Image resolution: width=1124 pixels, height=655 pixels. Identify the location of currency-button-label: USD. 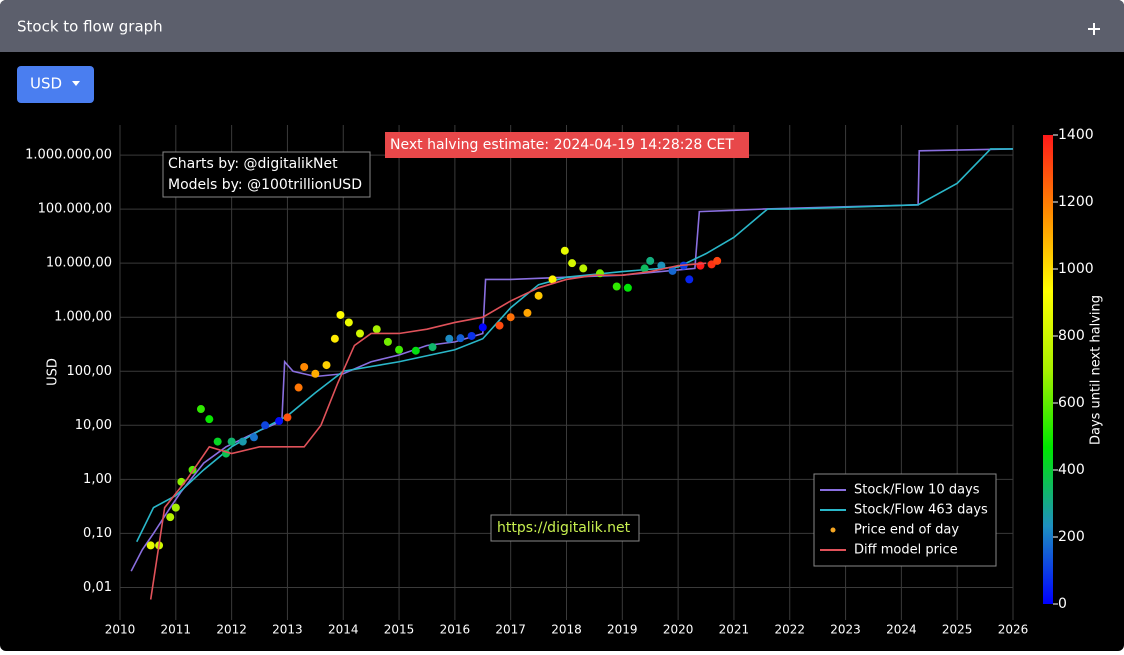
(46, 84).